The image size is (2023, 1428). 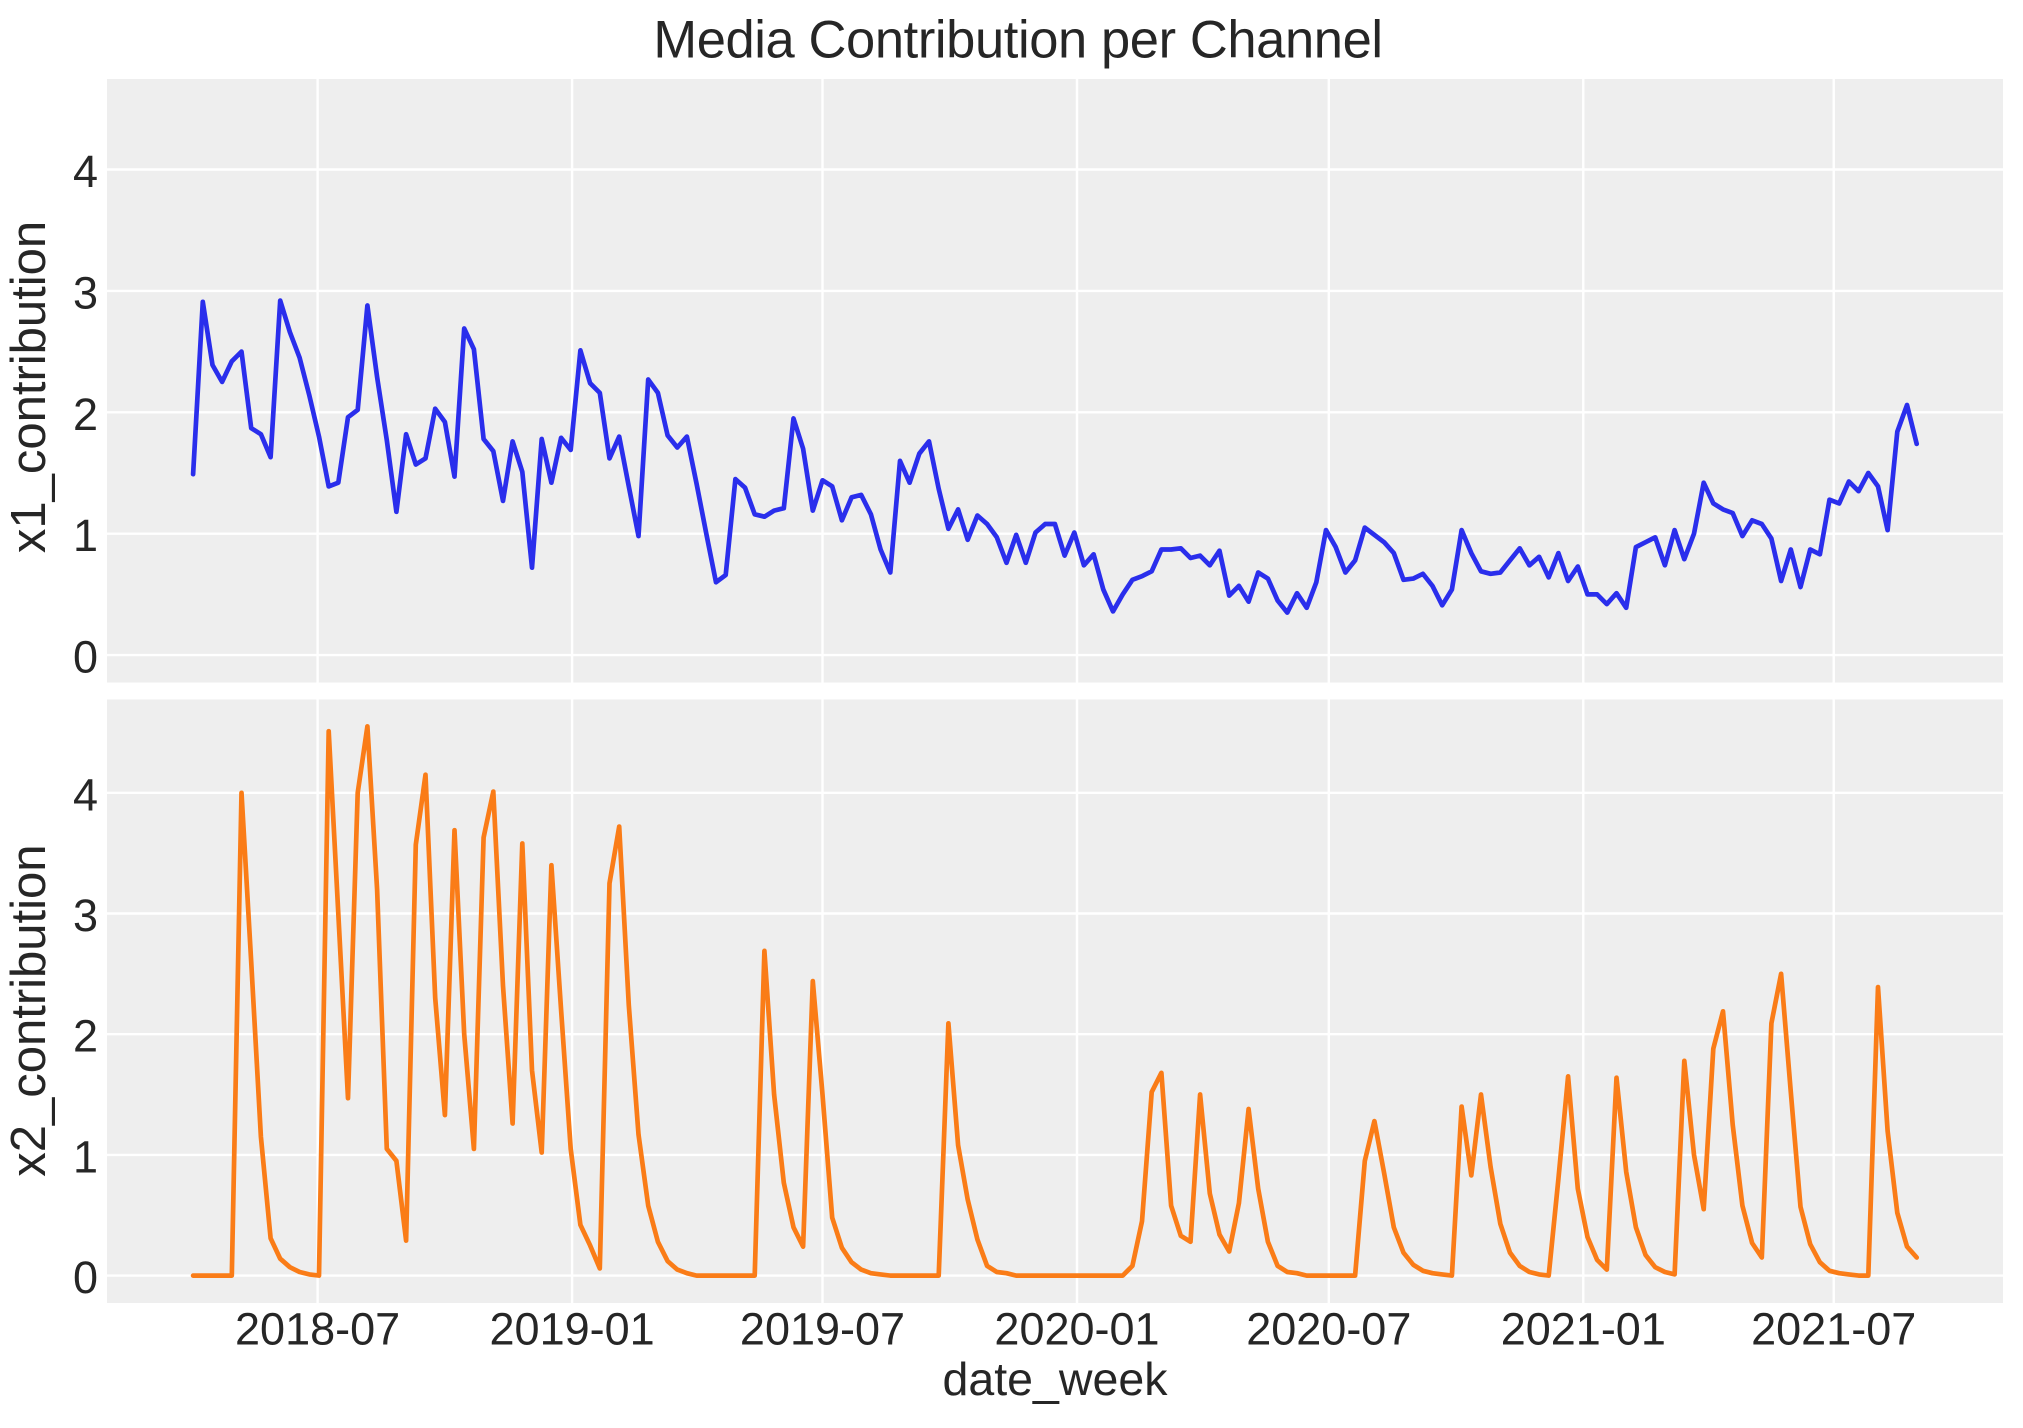 What do you see at coordinates (317, 1328) in the screenshot?
I see `svg-text: 2018-07` at bounding box center [317, 1328].